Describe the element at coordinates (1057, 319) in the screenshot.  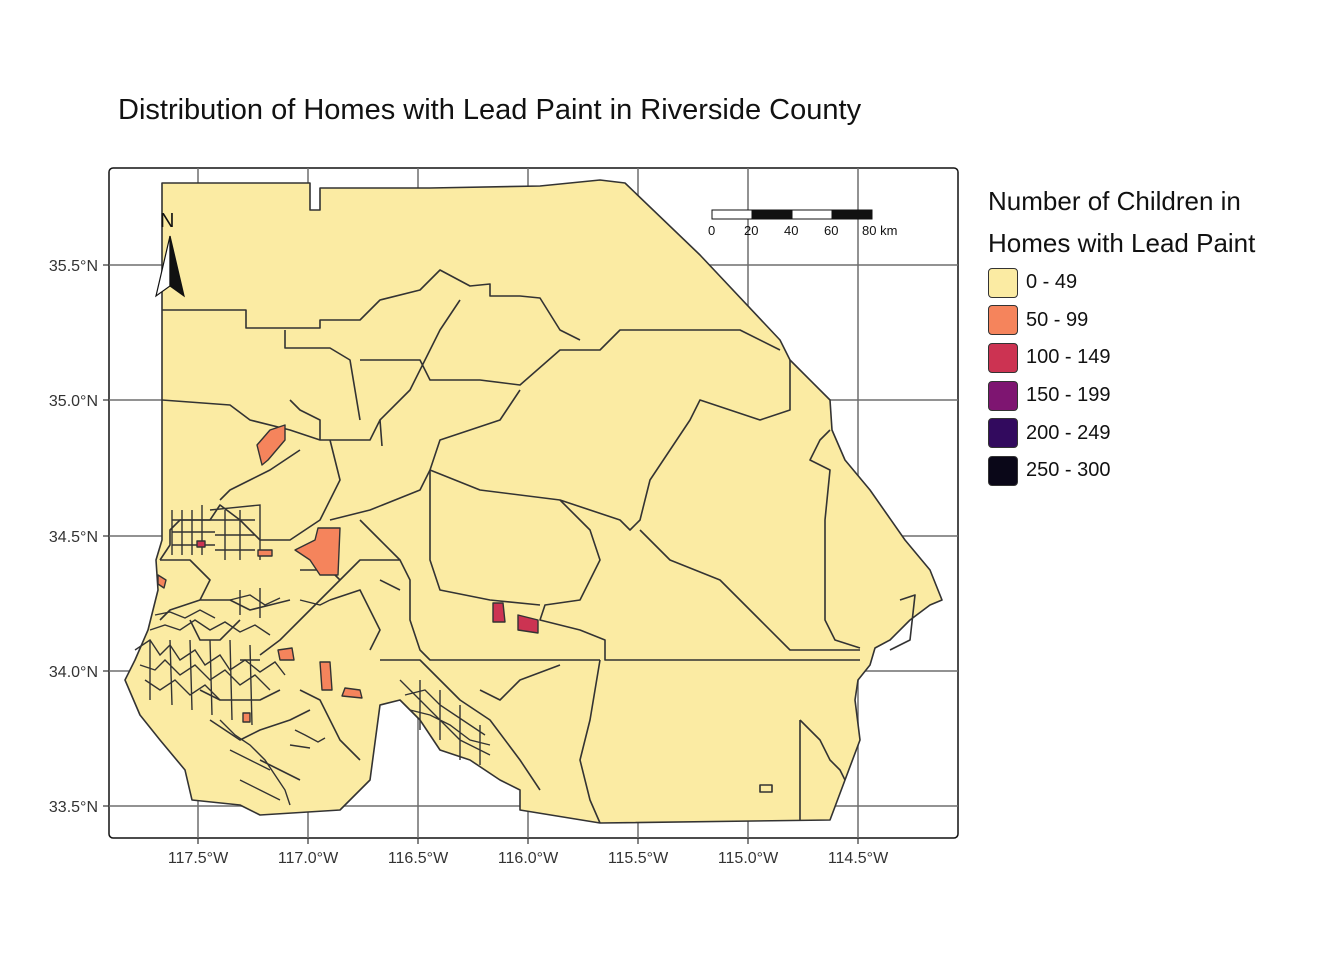
I see `legend-label: 50 - 99` at that location.